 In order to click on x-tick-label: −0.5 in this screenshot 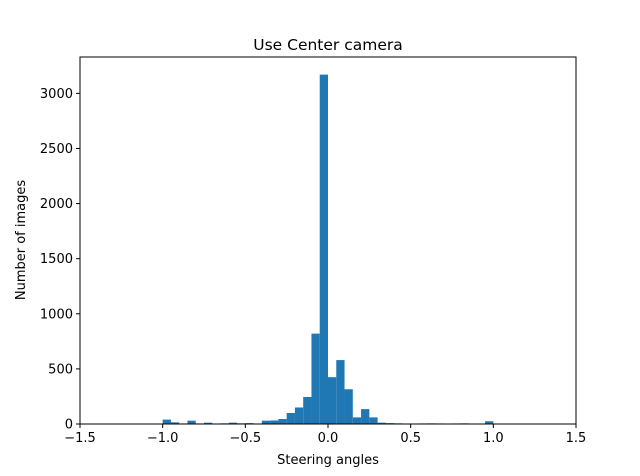, I will do `click(246, 438)`.